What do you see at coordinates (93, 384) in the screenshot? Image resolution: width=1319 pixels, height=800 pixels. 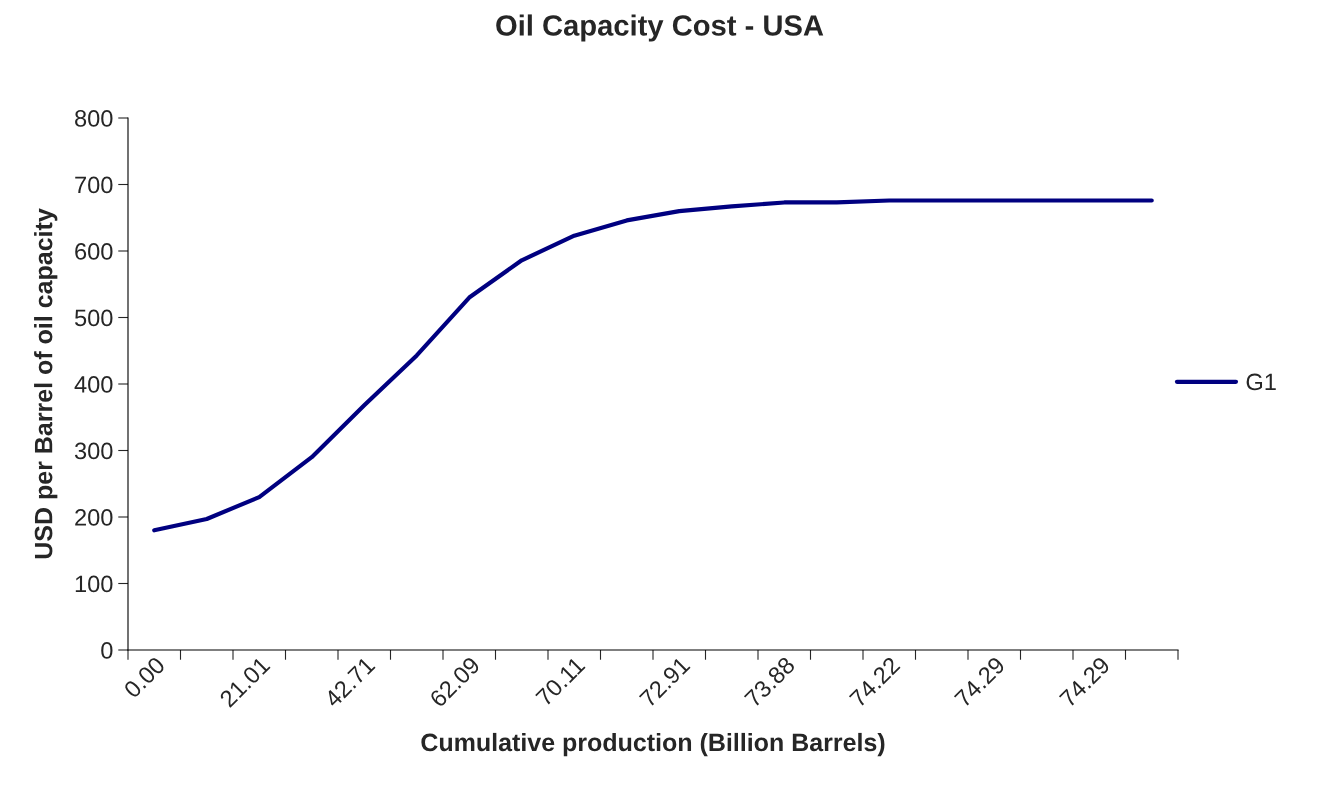 I see `y-tick-label: 400` at bounding box center [93, 384].